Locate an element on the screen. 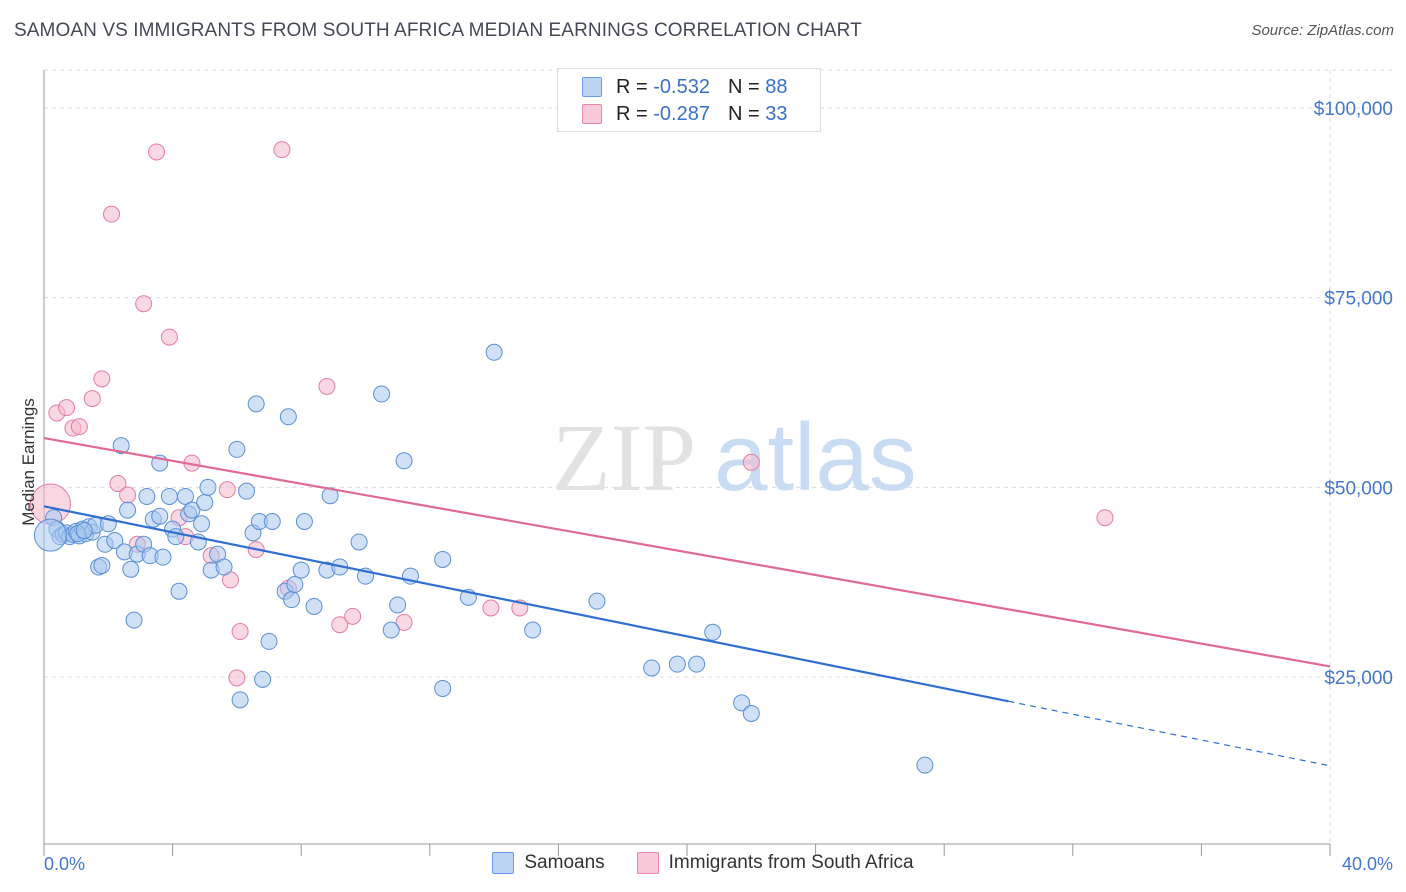  n-value: 33 is located at coordinates (776, 113).